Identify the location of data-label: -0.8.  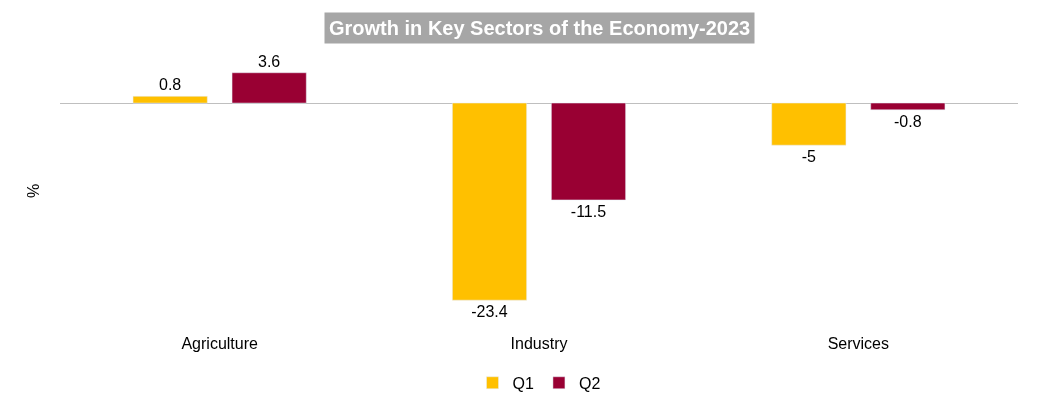
(907, 121).